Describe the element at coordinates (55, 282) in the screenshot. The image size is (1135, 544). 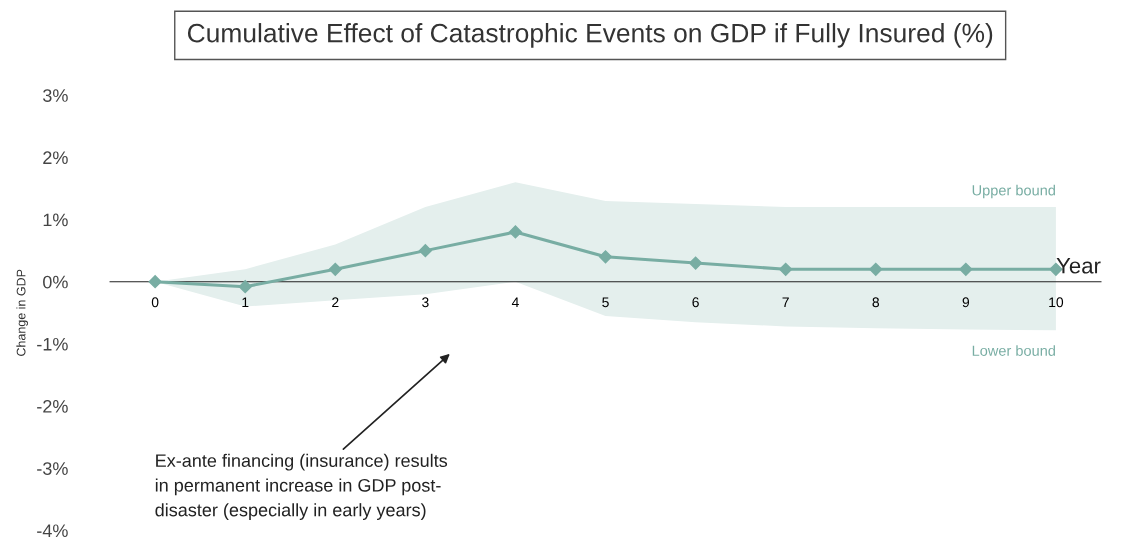
I see `y-tick-label: 0%` at that location.